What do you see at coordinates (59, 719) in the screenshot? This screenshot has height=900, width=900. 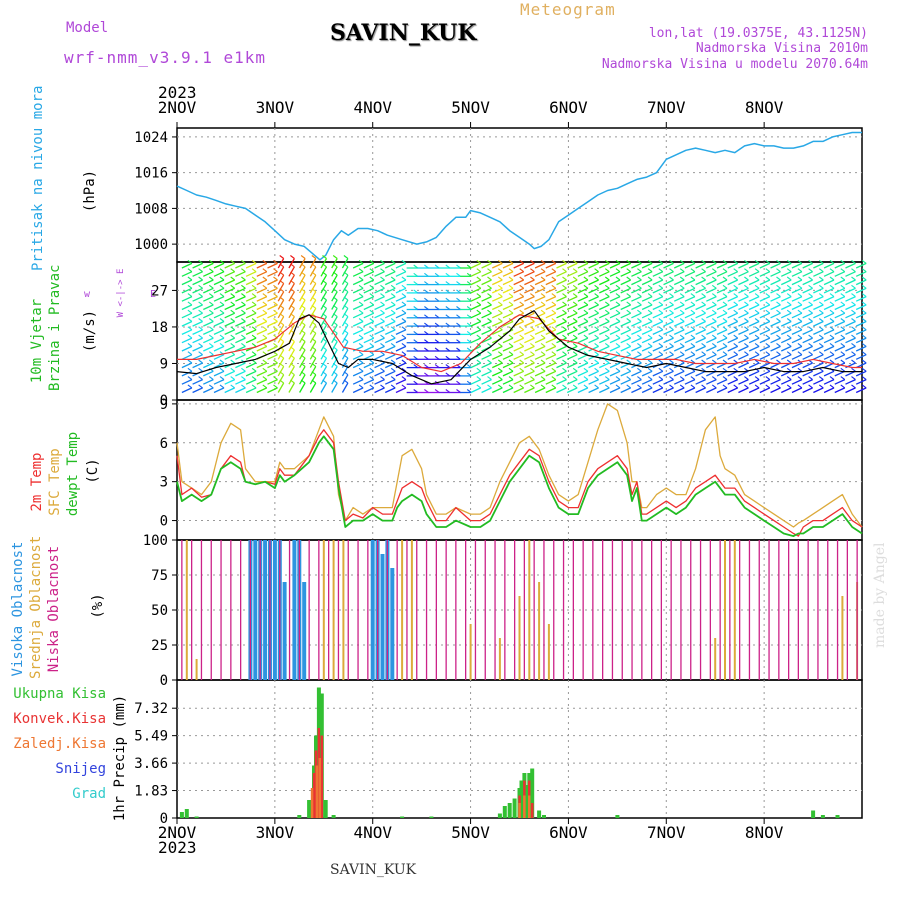 I see `precip-legend-konvek: Konvek.Kisa` at bounding box center [59, 719].